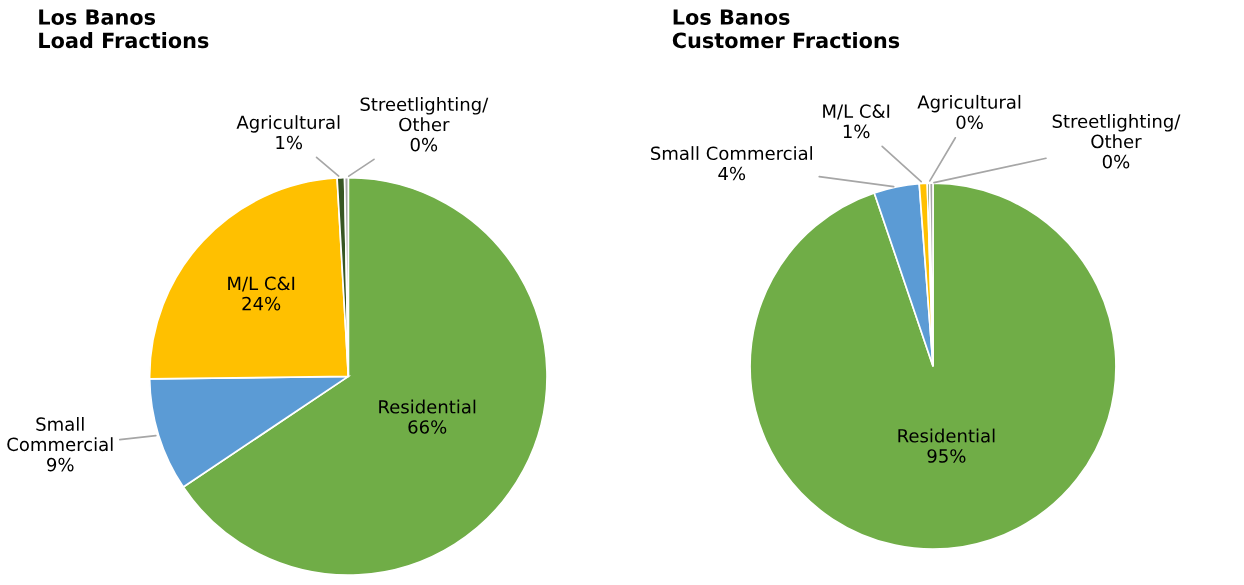 This screenshot has width=1244, height=585. Describe the element at coordinates (786, 29) in the screenshot. I see `chart-title: Los Banos Customer Fractions` at that location.